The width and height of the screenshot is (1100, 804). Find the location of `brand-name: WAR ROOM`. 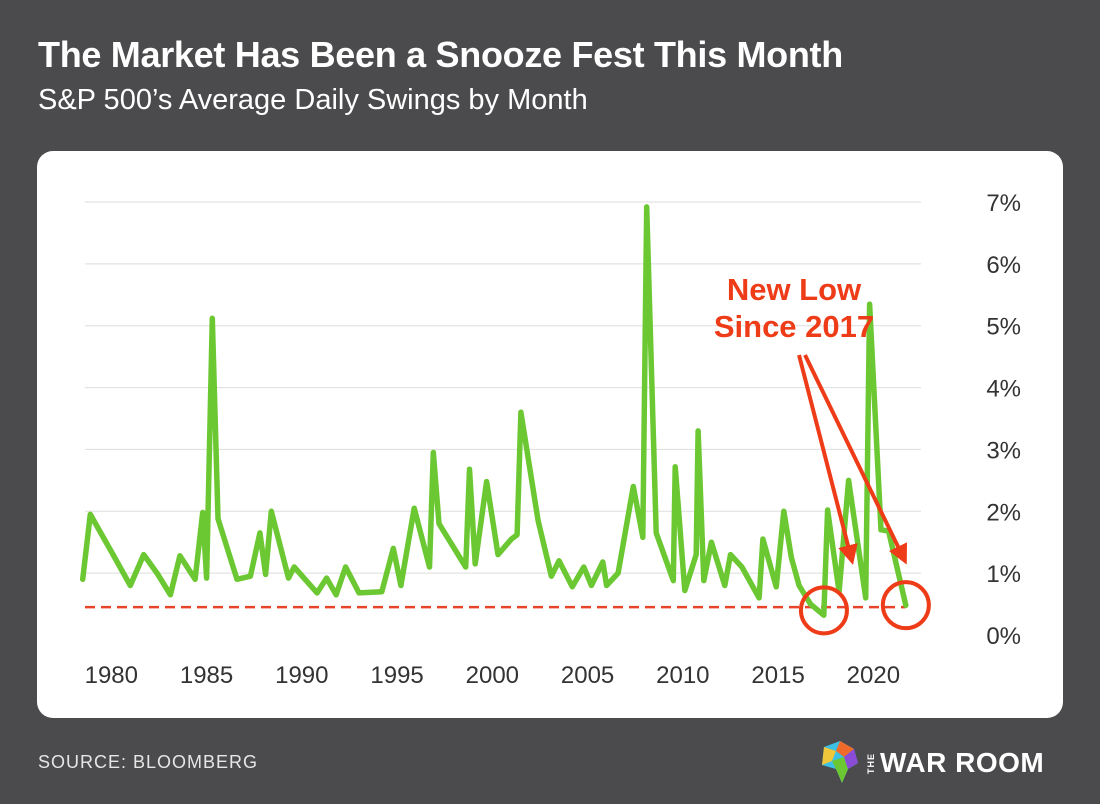

brand-name: WAR ROOM is located at coordinates (962, 762).